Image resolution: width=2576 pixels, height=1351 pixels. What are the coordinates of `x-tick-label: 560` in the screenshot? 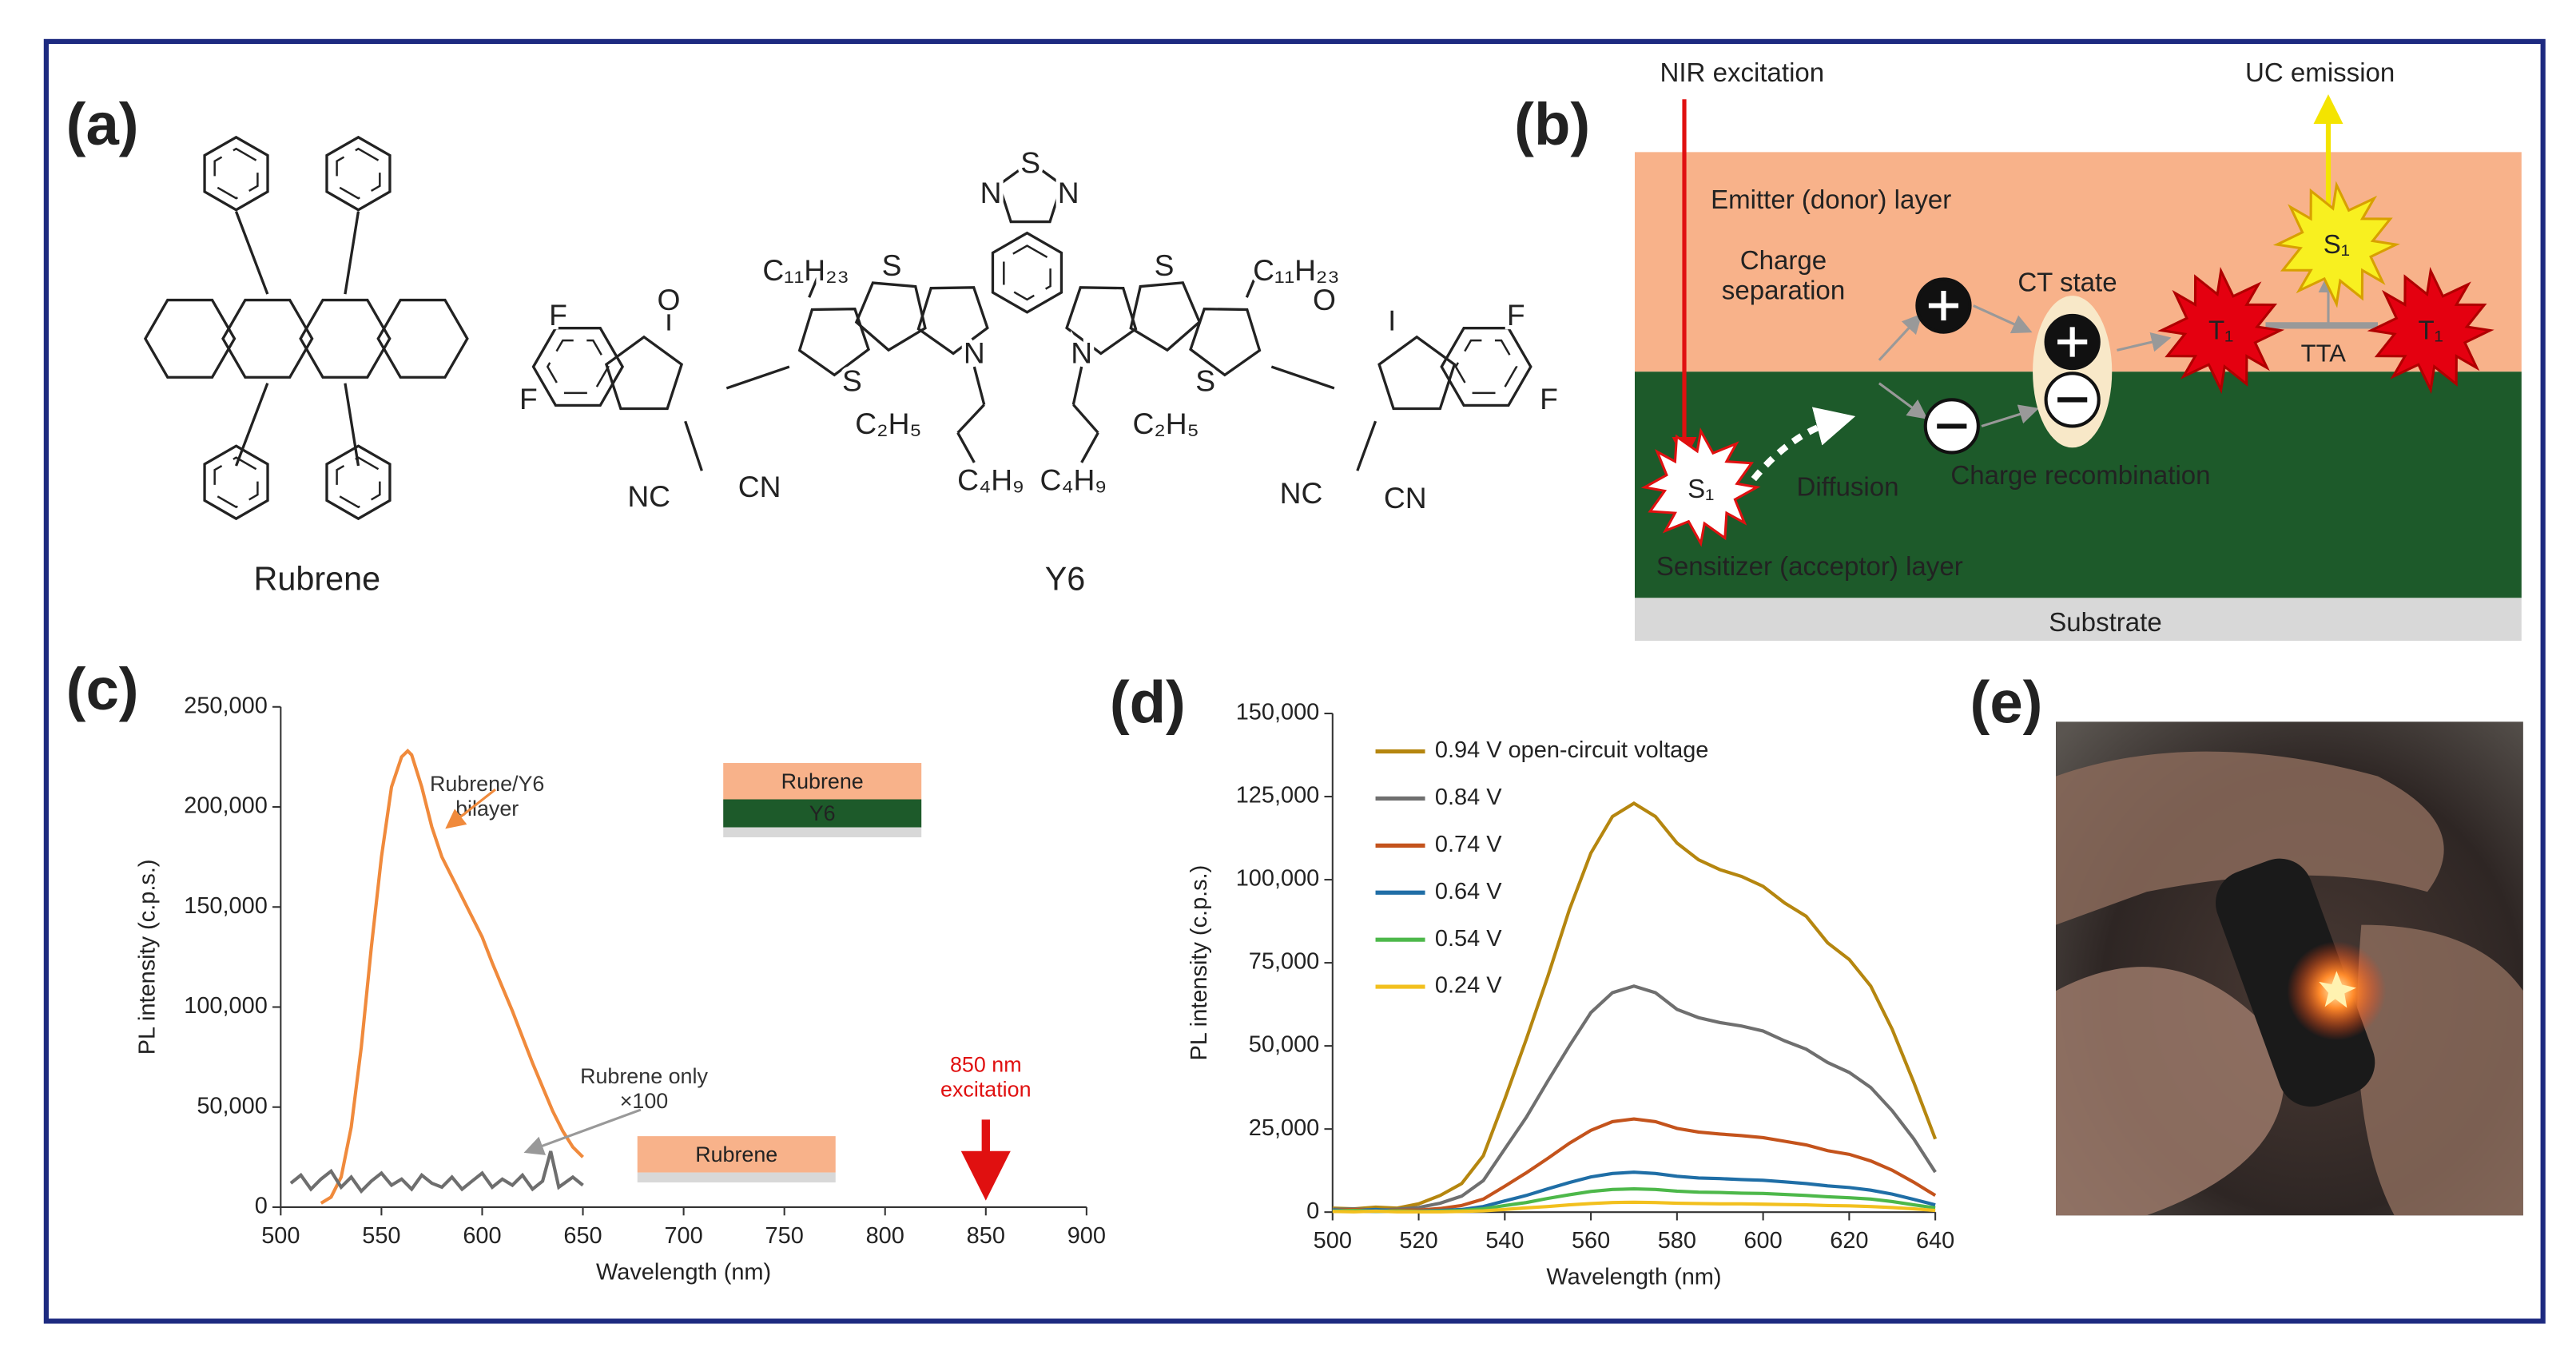 It's located at (1591, 1241).